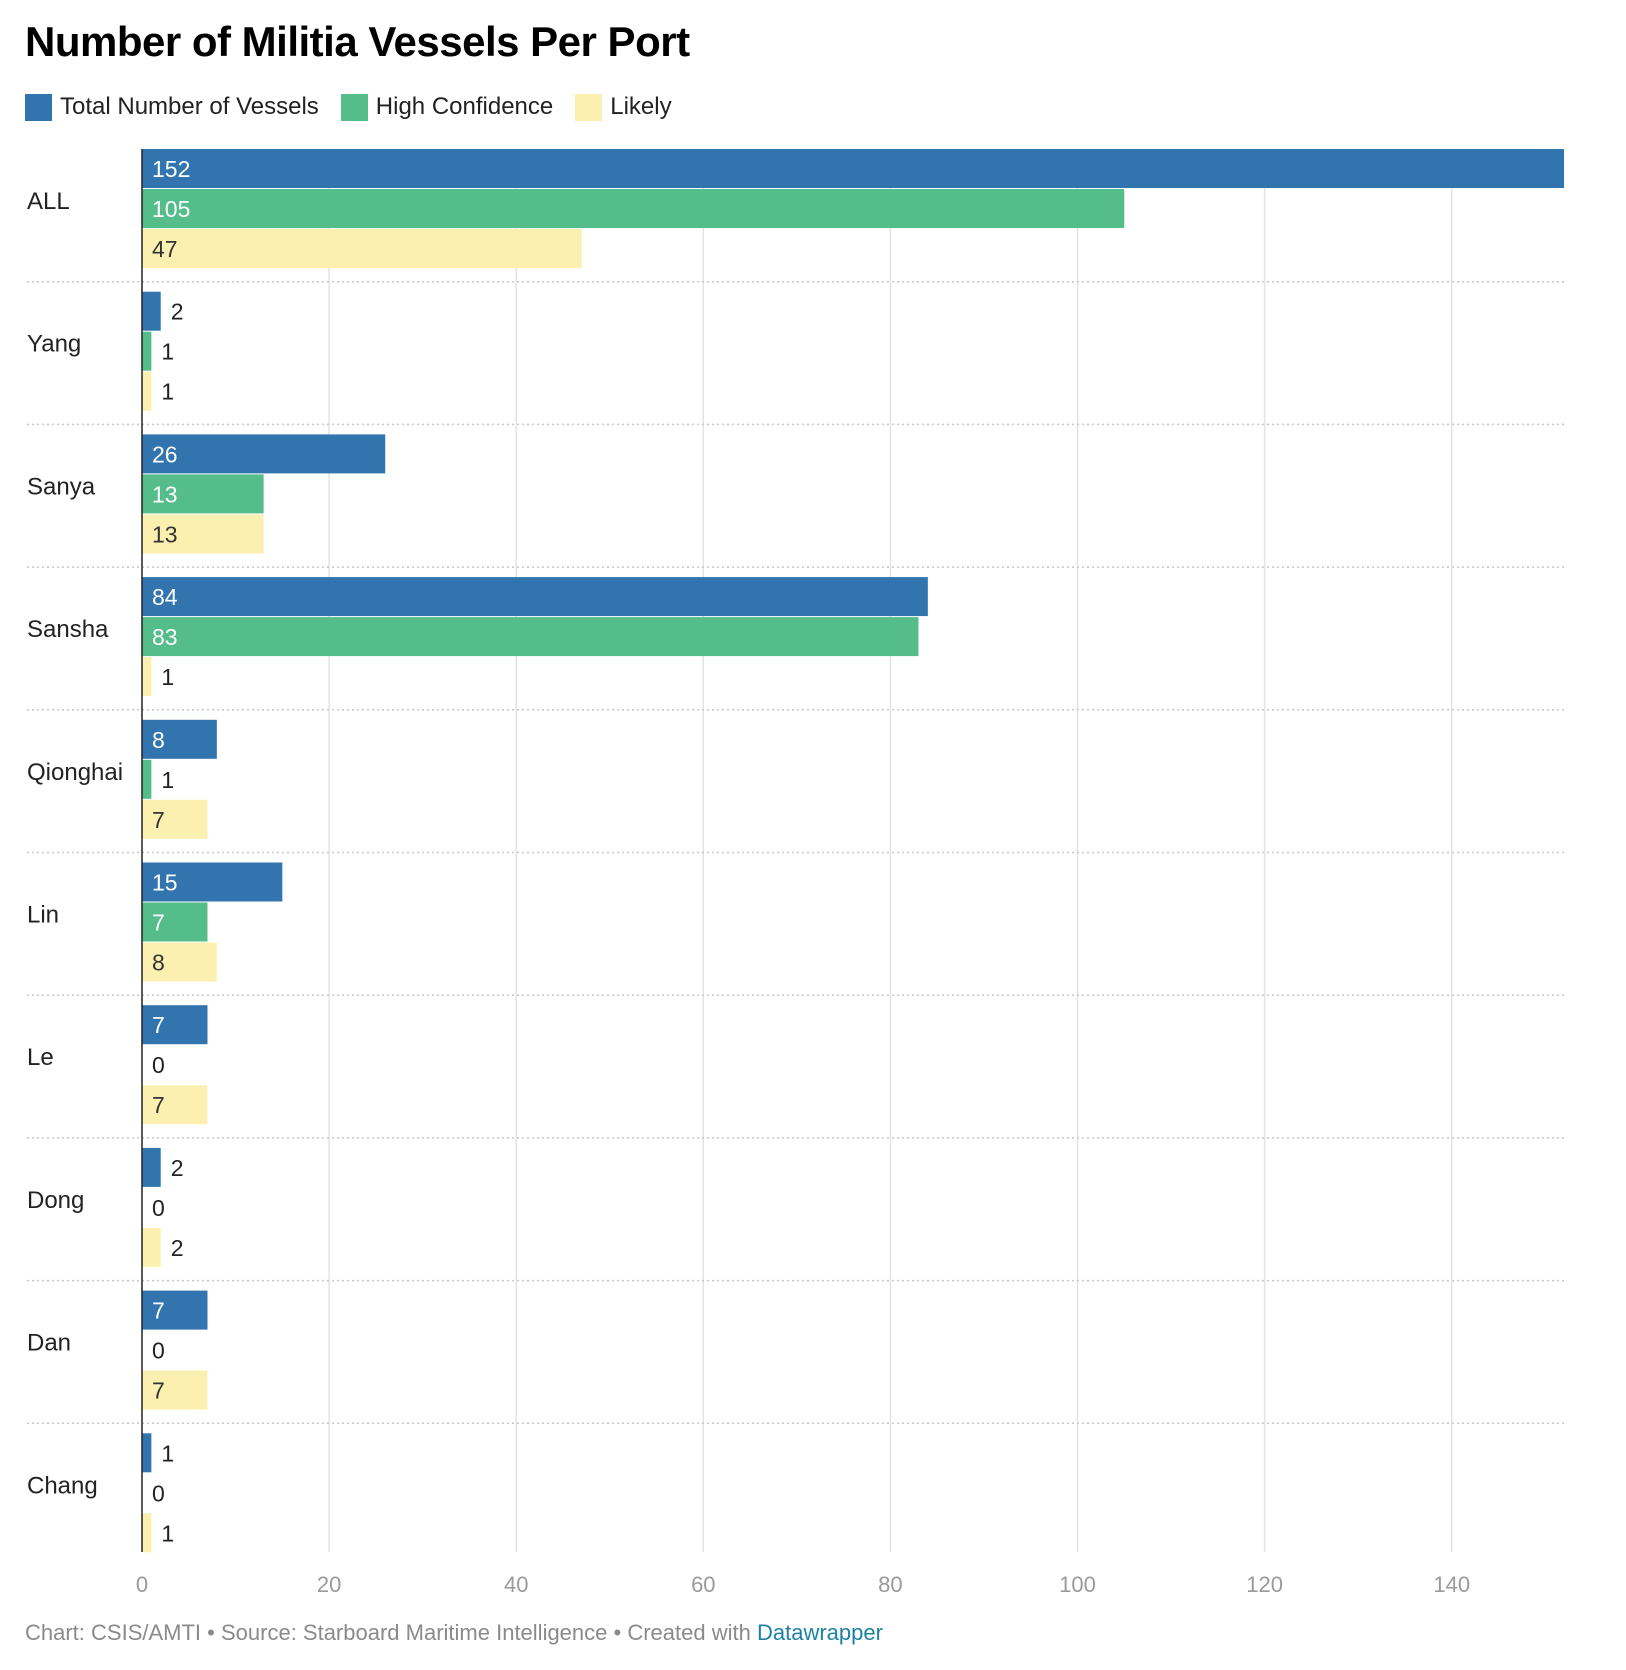  What do you see at coordinates (43, 915) in the screenshot?
I see `category-label: Lin` at bounding box center [43, 915].